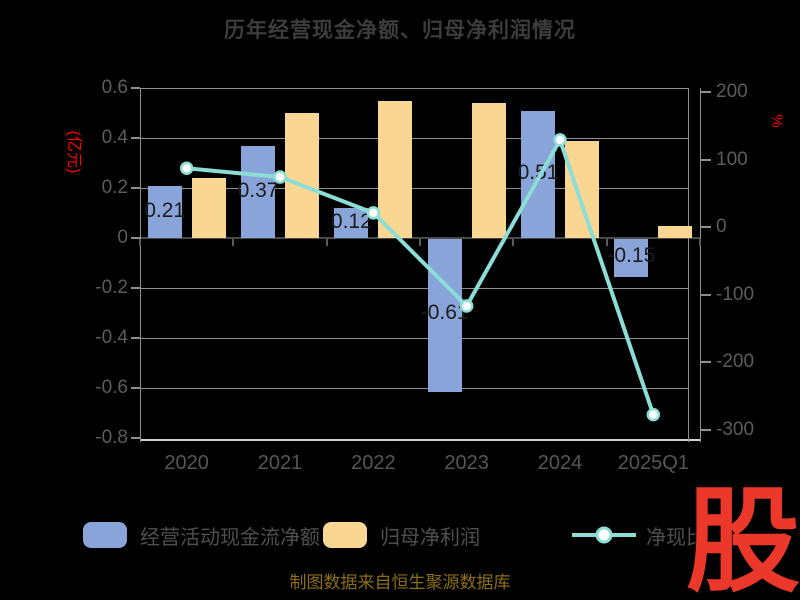 The image size is (800, 600). Describe the element at coordinates (351, 221) in the screenshot. I see `bar-value-label-2022: 0.12` at that location.